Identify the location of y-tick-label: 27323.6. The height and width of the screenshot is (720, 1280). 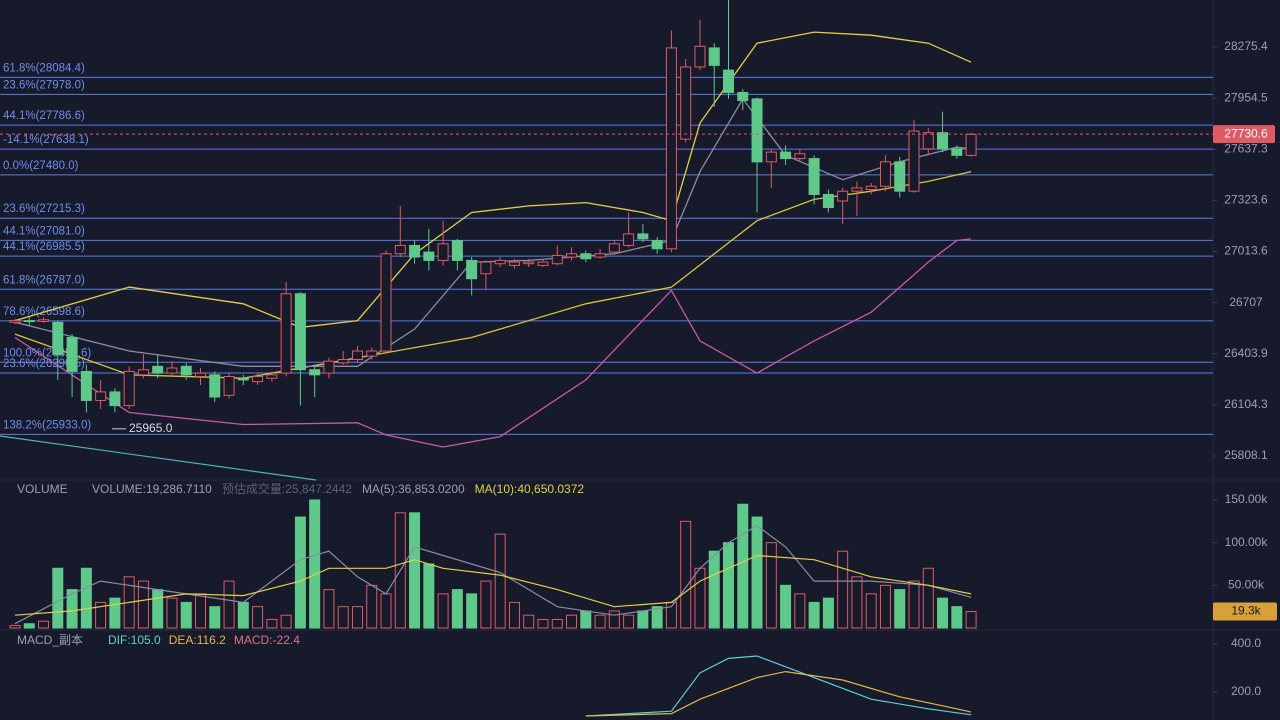
(1246, 200).